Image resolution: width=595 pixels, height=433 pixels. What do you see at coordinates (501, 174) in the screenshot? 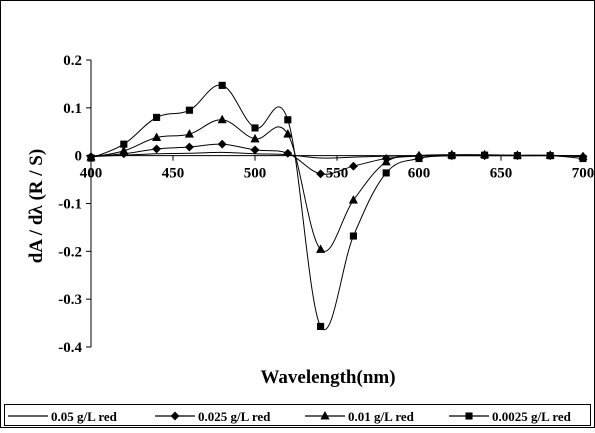
I see `x-tick-label: 650` at bounding box center [501, 174].